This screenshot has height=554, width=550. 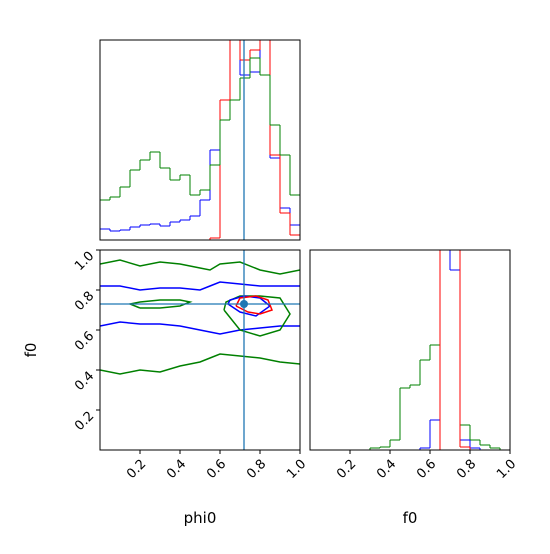 What do you see at coordinates (200, 518) in the screenshot?
I see `x-axis-label: phi0` at bounding box center [200, 518].